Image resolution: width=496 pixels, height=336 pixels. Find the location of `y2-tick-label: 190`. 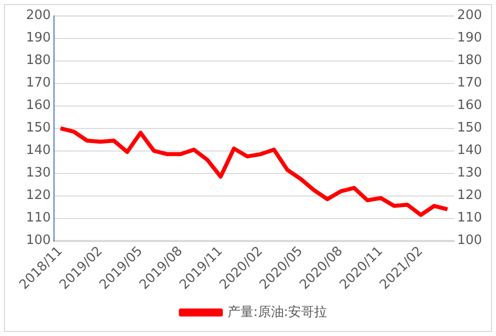

y2-tick-label: 190 is located at coordinates (469, 38).